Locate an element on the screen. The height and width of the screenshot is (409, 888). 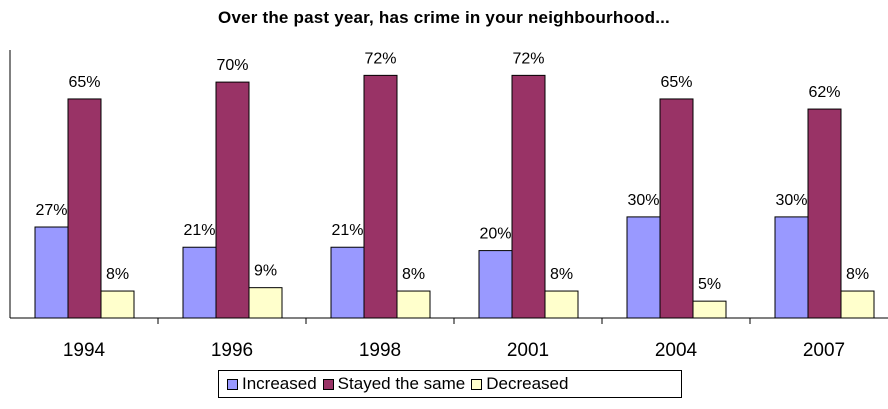
data-label-increased-1994: 27% is located at coordinates (51, 210).